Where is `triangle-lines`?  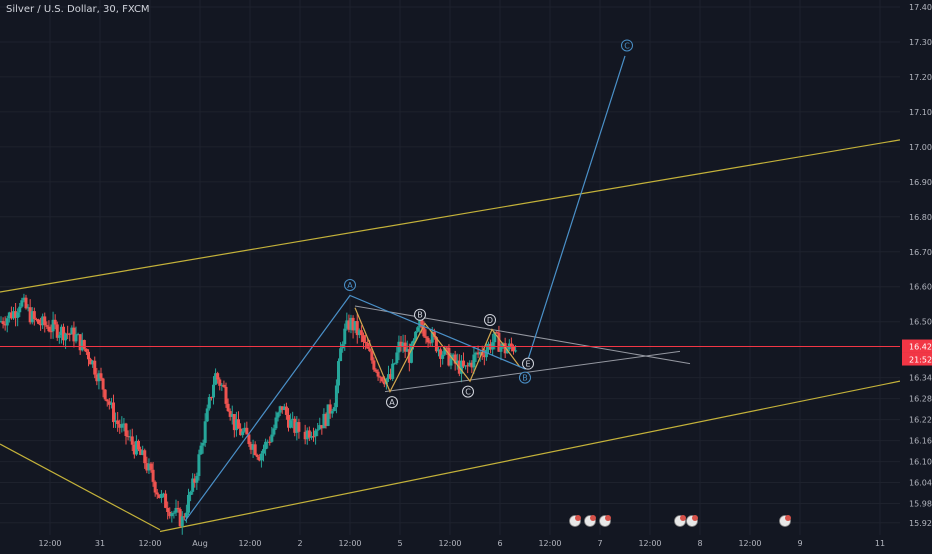 triangle-lines is located at coordinates (522, 349).